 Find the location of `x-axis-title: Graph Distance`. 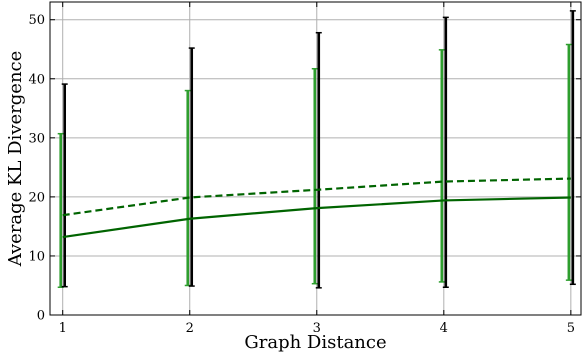

x-axis-title: Graph Distance is located at coordinates (315, 342).